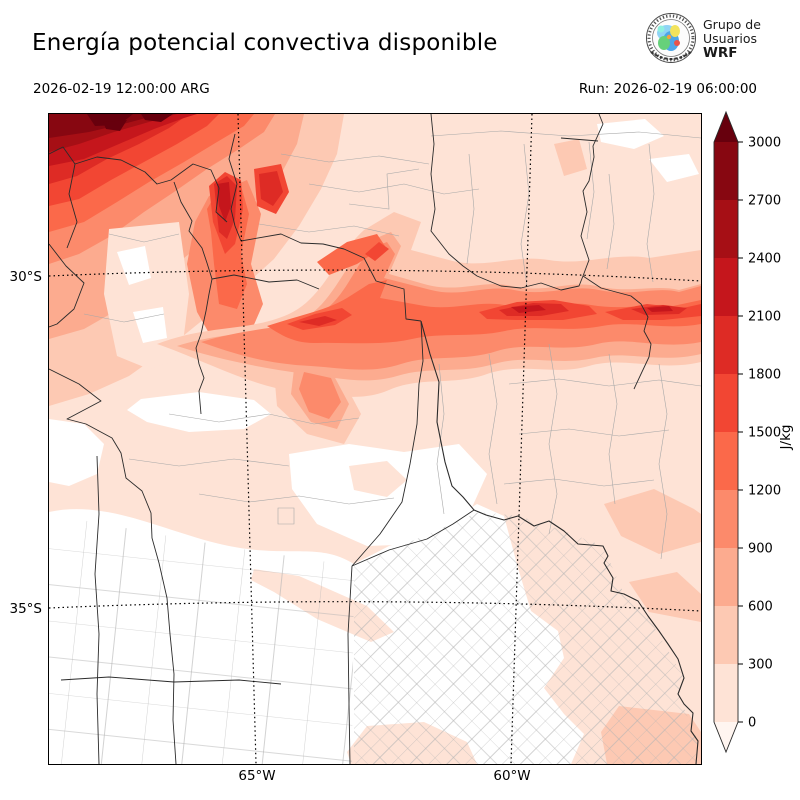 The height and width of the screenshot is (800, 800). Describe the element at coordinates (752, 723) in the screenshot. I see `colorbar-tick-0: 0` at that location.